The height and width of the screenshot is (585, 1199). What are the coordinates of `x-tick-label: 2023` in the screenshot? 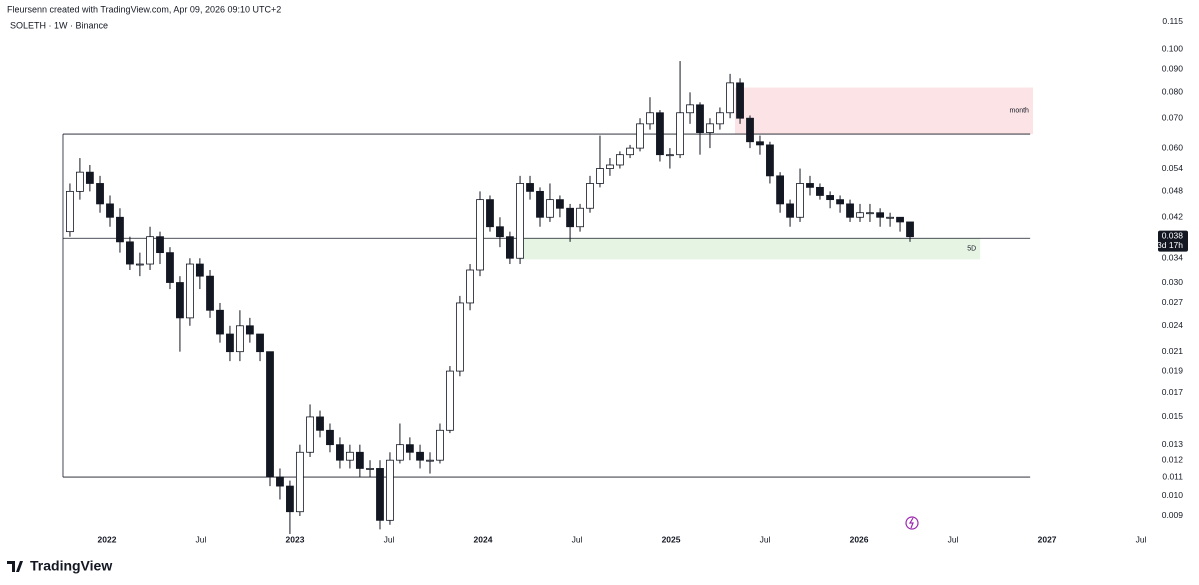 It's located at (295, 539).